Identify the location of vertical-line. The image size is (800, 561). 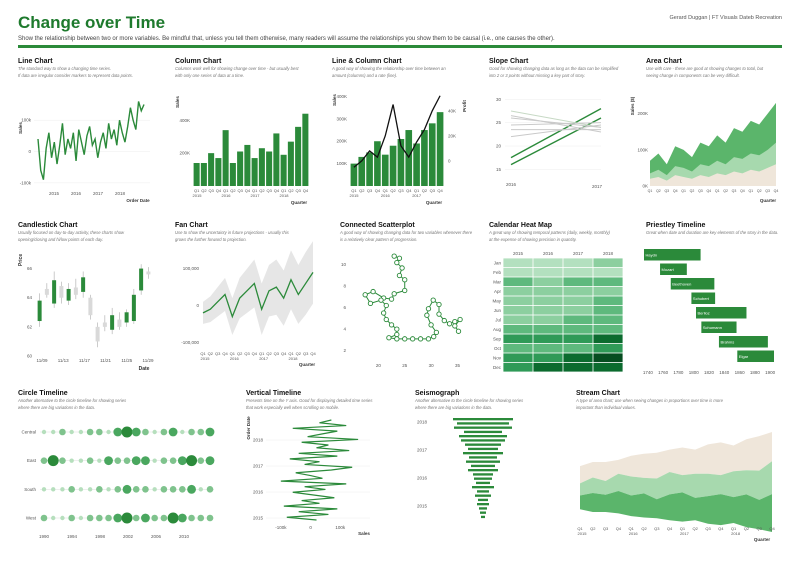
(319, 470).